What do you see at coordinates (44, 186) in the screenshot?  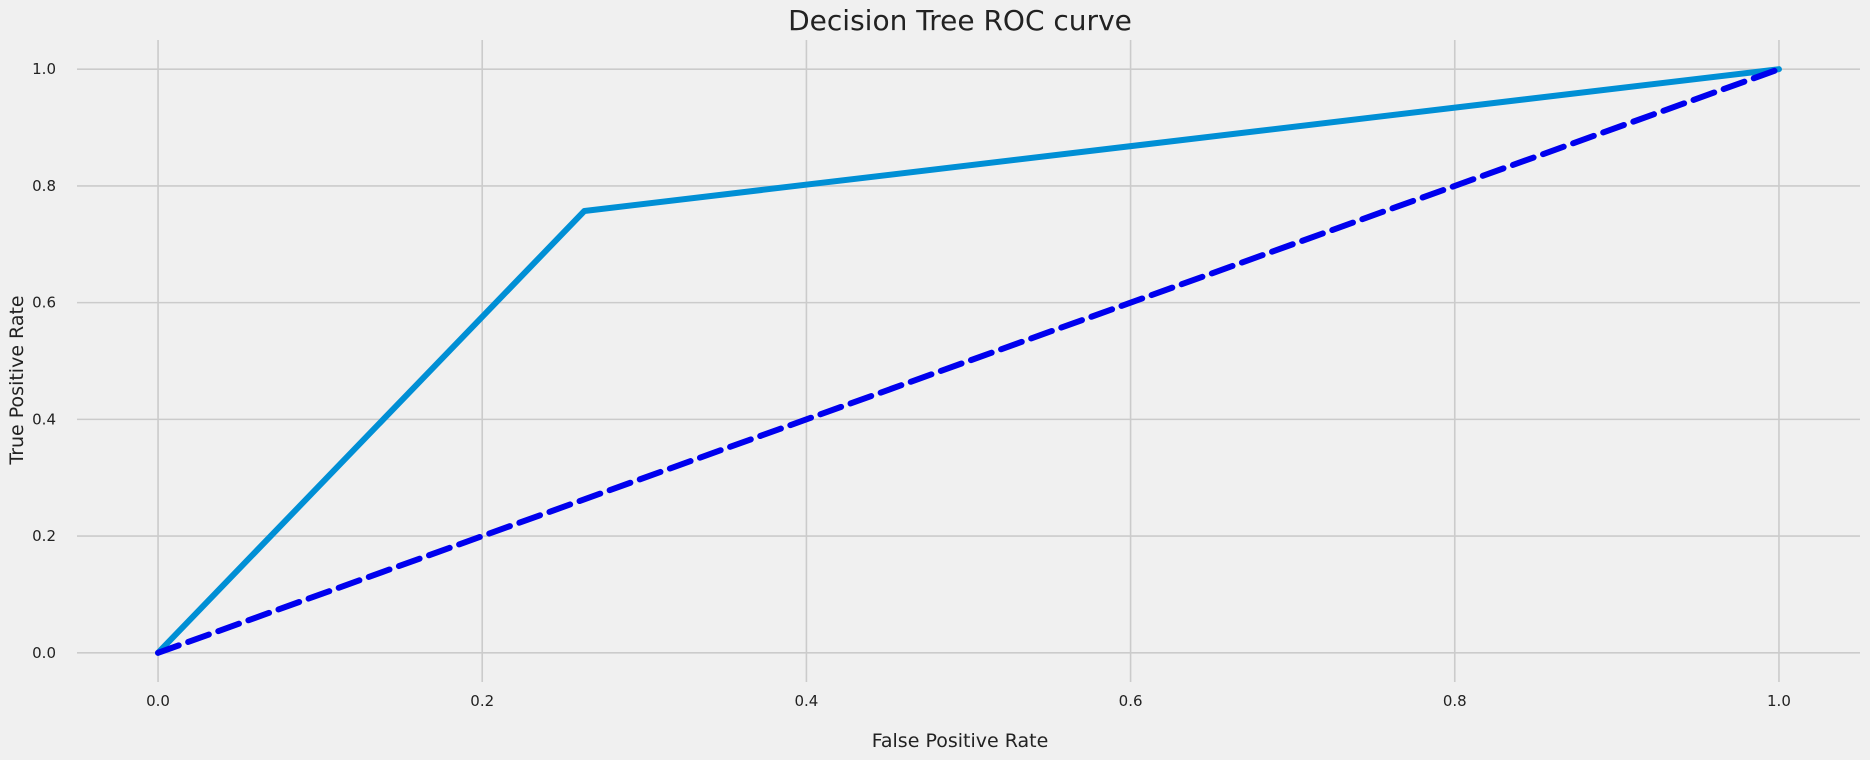 I see `y-tick-label: 0.8` at bounding box center [44, 186].